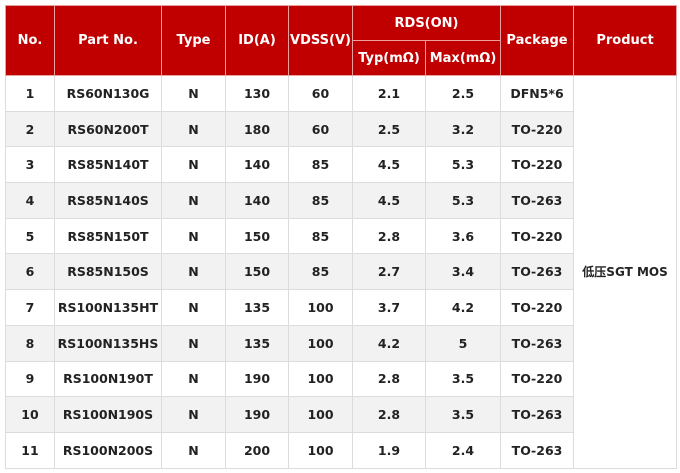  I want to click on header-package: Package, so click(537, 40).